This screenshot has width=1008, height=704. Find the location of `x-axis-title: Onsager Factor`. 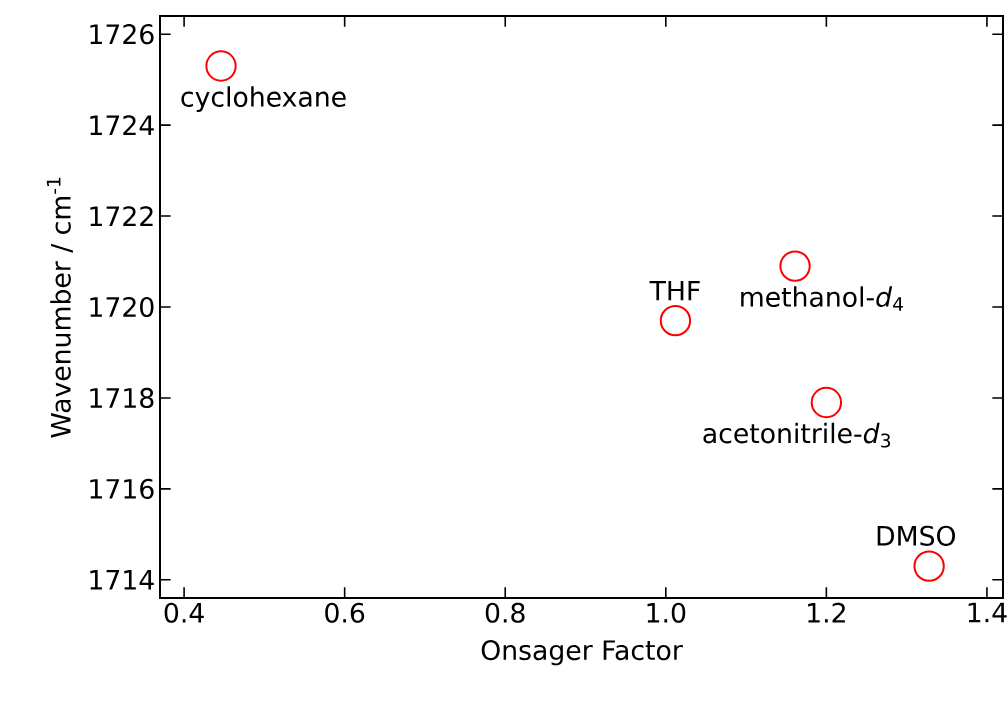

x-axis-title: Onsager Factor is located at coordinates (582, 653).